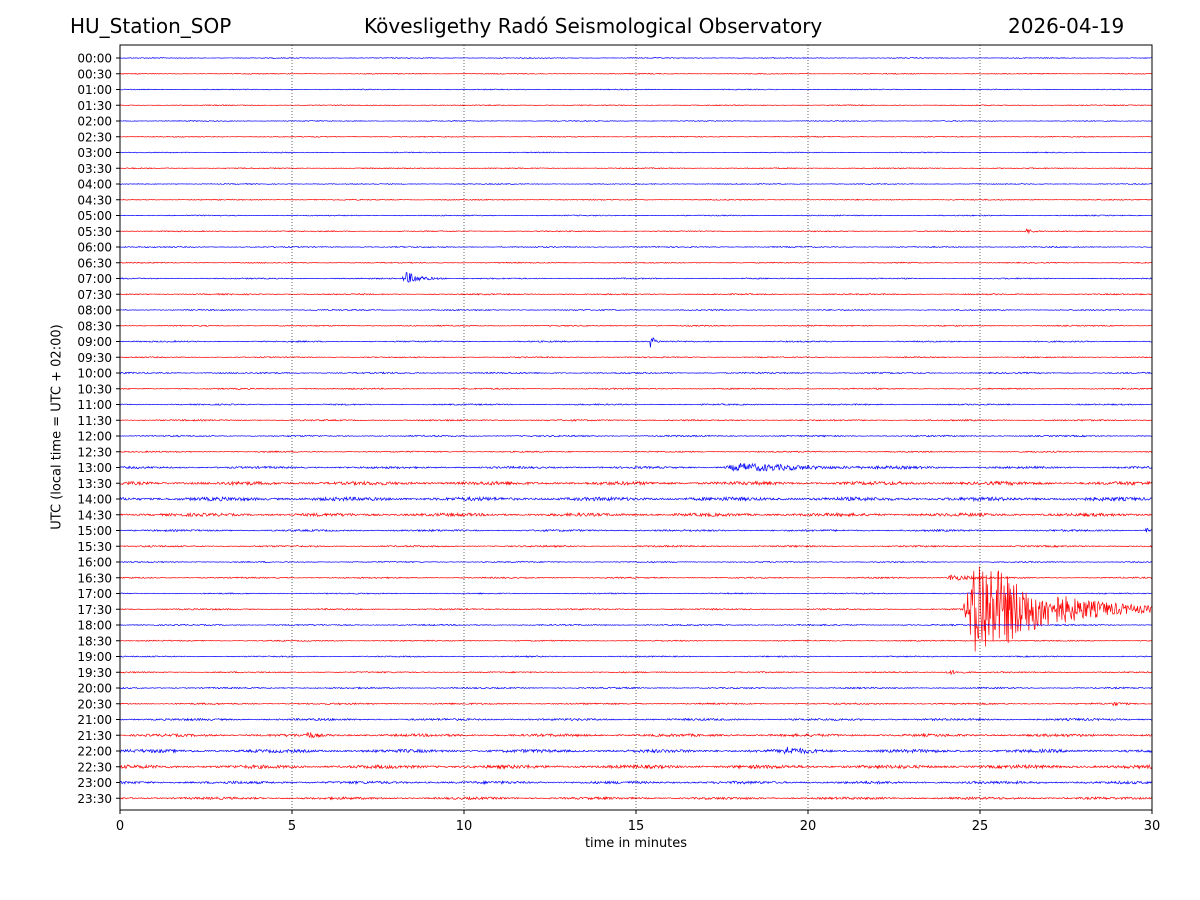 The image size is (1200, 900). Describe the element at coordinates (1066, 26) in the screenshot. I see `chart-date: 2026-04-19` at that location.